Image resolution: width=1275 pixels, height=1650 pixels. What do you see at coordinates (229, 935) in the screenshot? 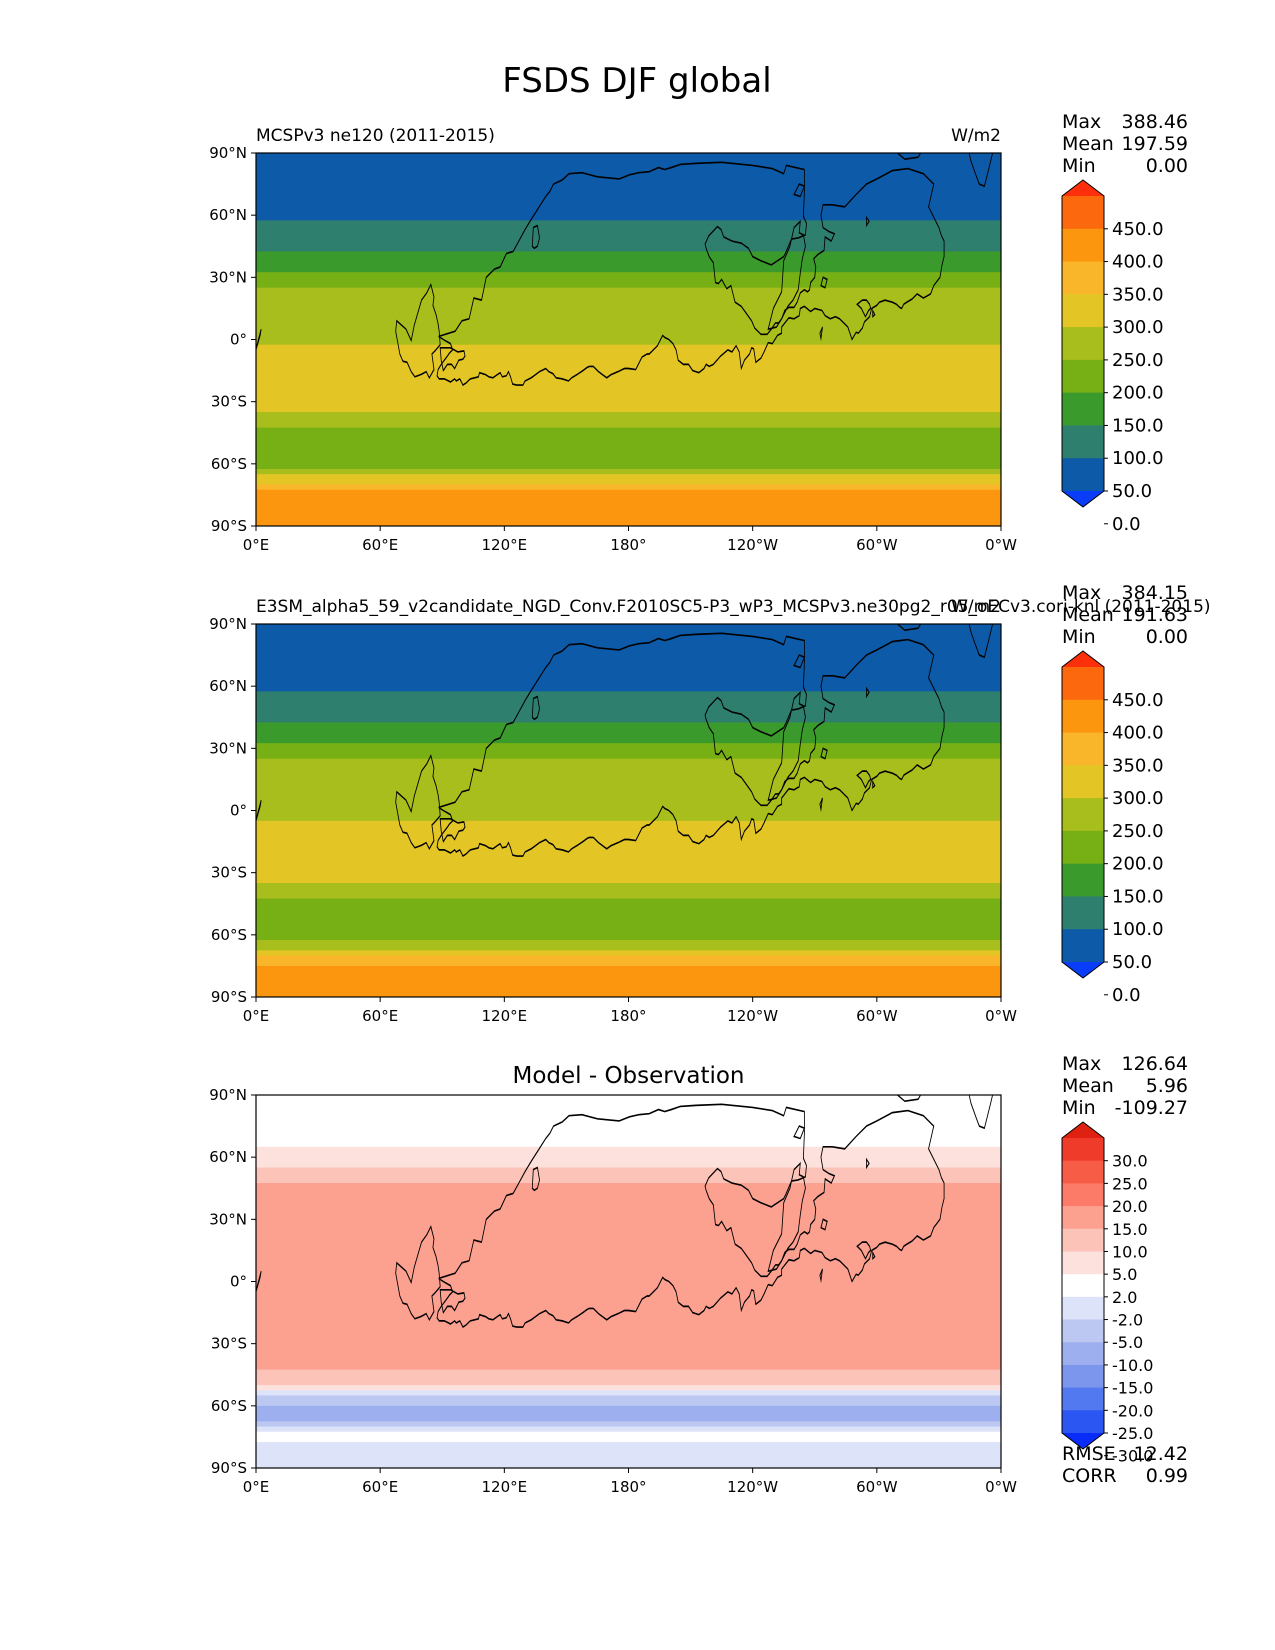
I see `y-tick-label: 60°S` at bounding box center [229, 935].